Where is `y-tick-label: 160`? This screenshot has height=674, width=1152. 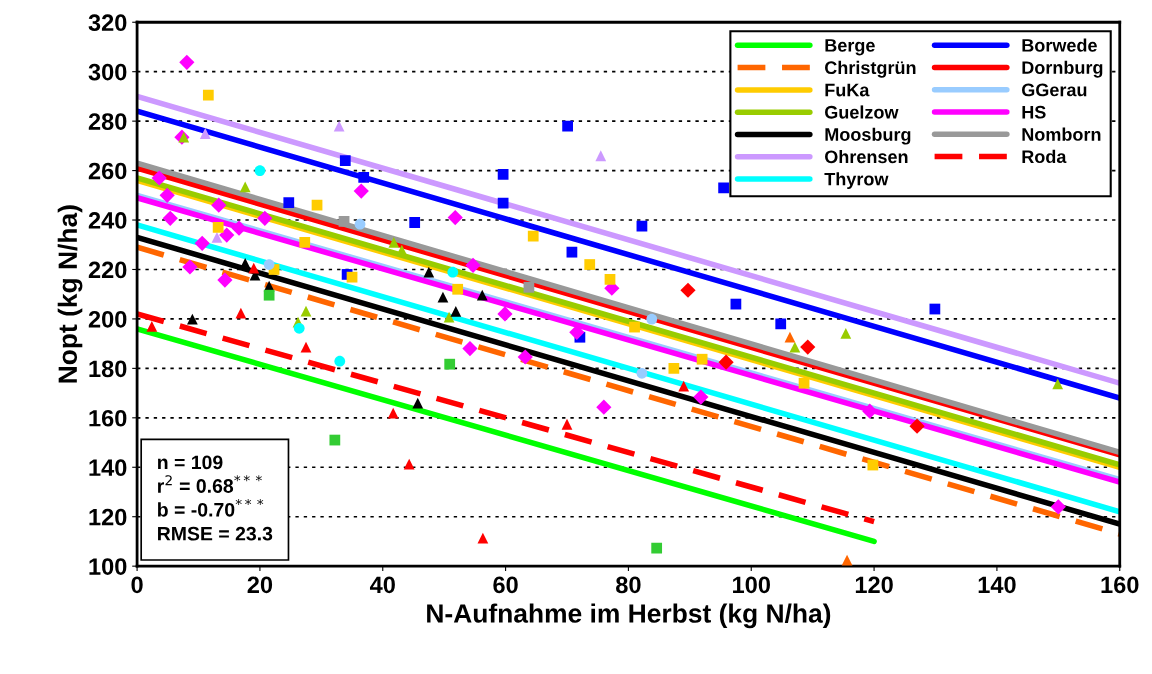 y-tick-label: 160 is located at coordinates (108, 418).